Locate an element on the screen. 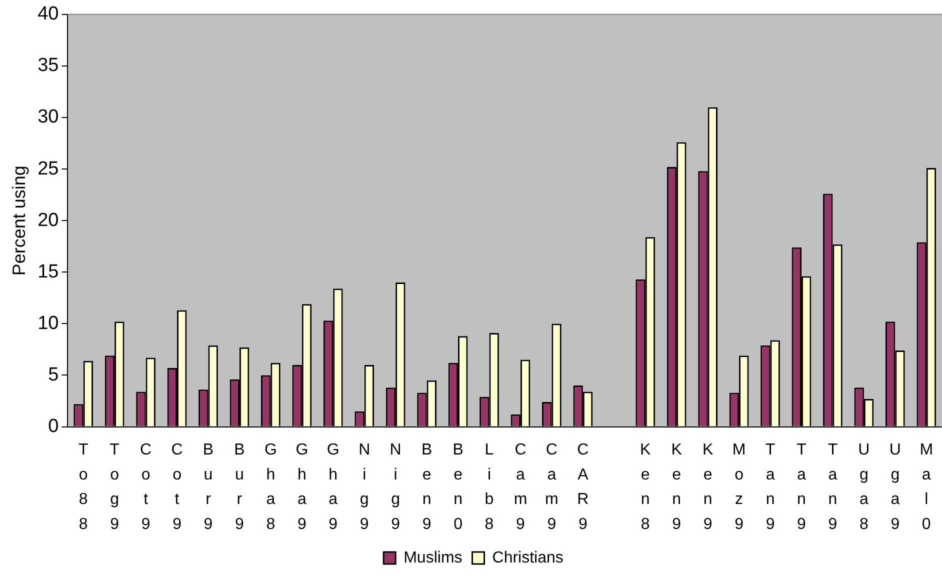 The image size is (942, 586). x-tick-label: Lib8 is located at coordinates (489, 488).